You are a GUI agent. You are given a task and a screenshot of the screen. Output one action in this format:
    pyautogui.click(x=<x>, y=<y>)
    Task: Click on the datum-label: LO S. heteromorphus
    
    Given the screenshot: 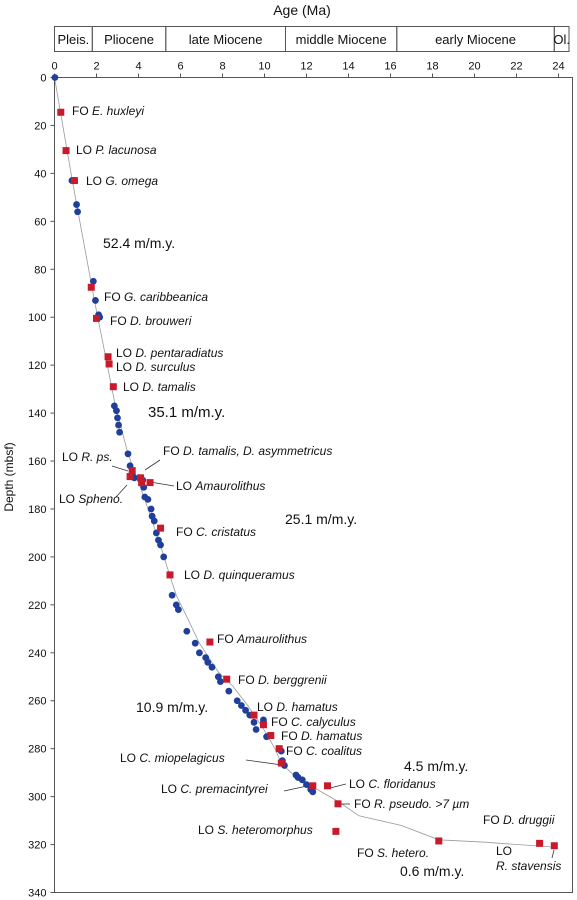 What is the action you would take?
    pyautogui.click(x=255, y=830)
    